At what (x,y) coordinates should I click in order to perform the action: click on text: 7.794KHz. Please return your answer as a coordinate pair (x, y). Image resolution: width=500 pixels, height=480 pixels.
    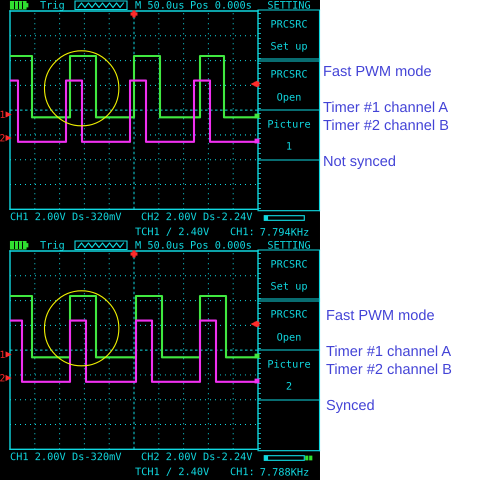
    Looking at the image, I should click on (284, 232).